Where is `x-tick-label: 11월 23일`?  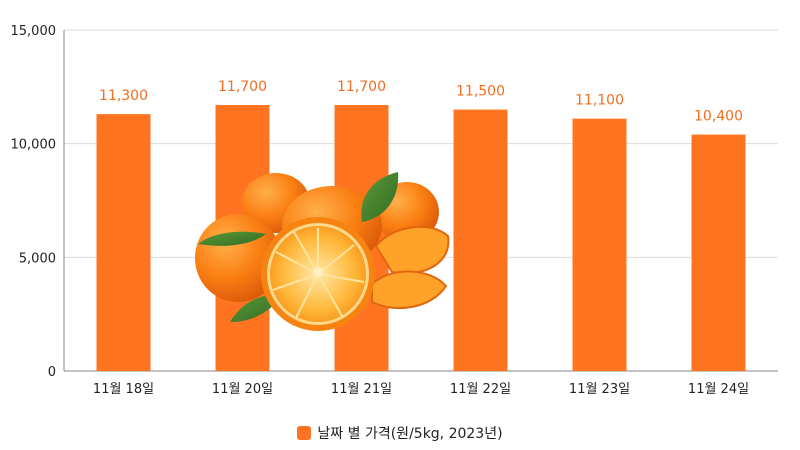 x-tick-label: 11월 23일 is located at coordinates (599, 389).